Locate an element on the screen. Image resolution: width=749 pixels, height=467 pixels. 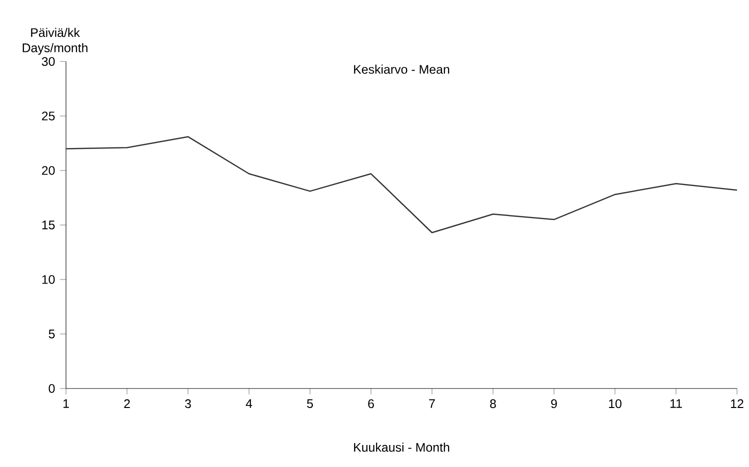
x-tick-label: 2 is located at coordinates (127, 403).